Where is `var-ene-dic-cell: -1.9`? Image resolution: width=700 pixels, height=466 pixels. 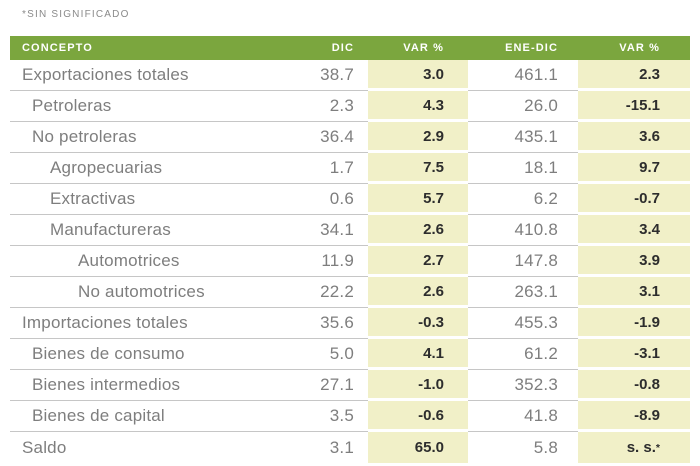 var-ene-dic-cell: -1.9 is located at coordinates (634, 323).